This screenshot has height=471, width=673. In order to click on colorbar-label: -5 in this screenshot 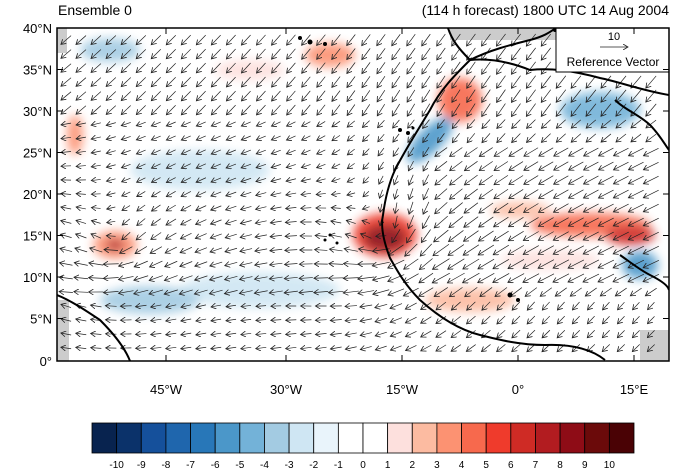, I will do `click(239, 465)`.